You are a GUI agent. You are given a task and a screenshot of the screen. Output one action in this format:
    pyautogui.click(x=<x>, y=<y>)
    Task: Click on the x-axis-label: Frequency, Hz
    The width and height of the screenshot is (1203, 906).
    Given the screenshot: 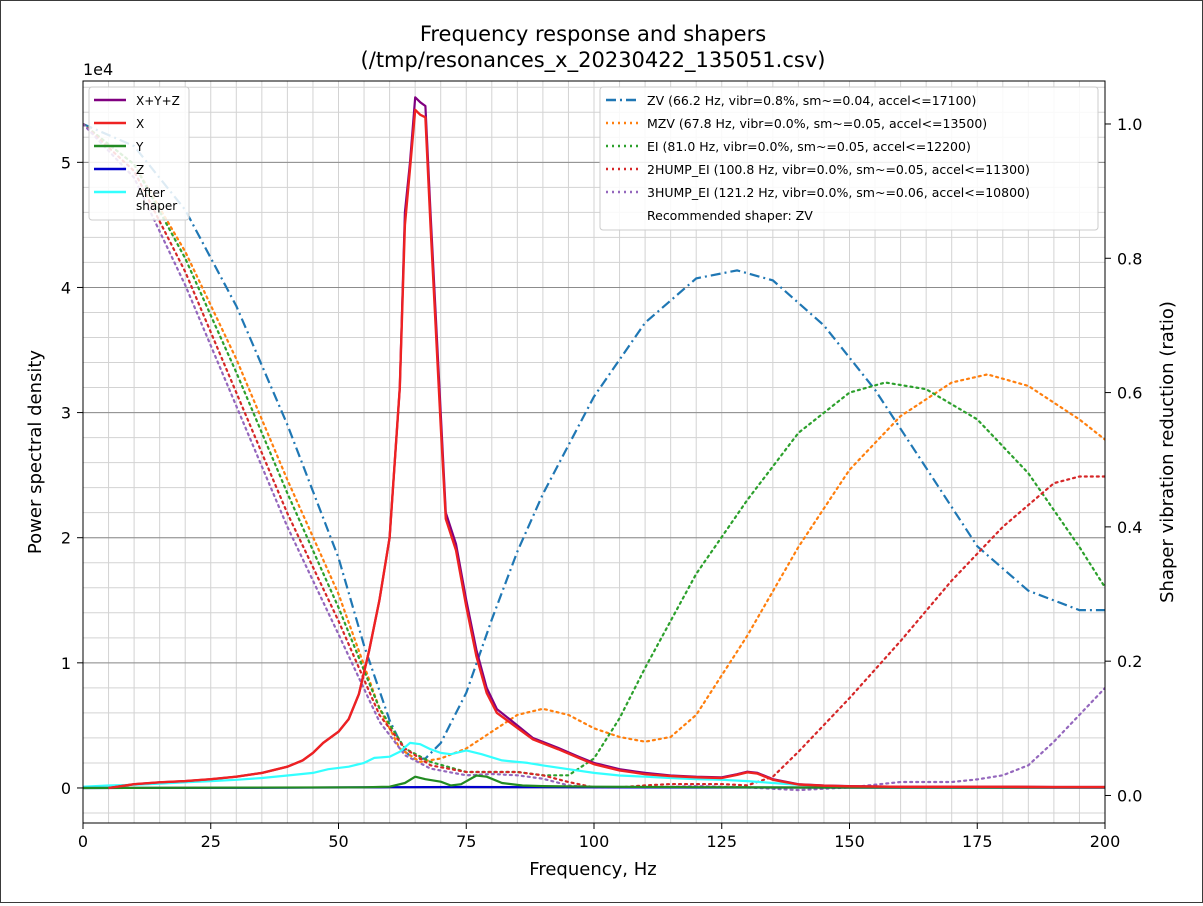 What is the action you would take?
    pyautogui.click(x=592, y=869)
    